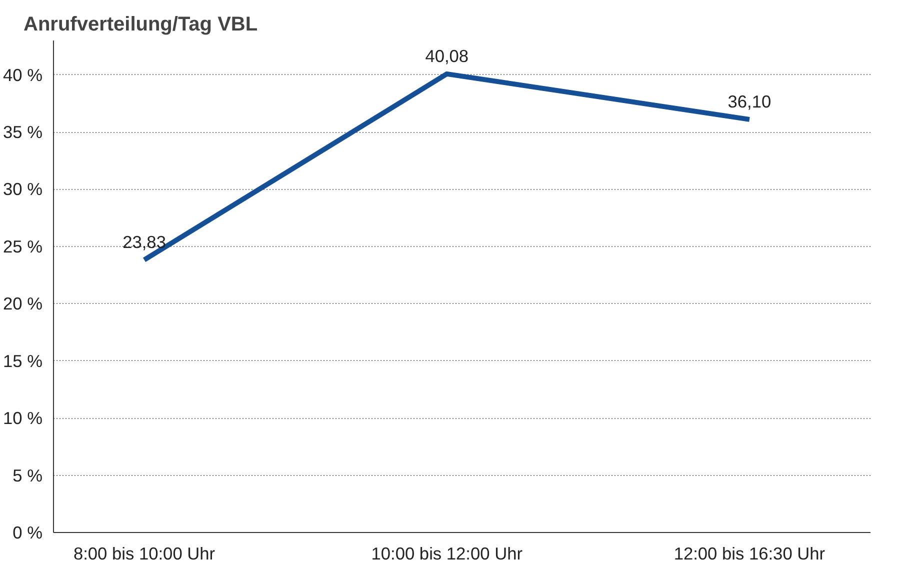 The image size is (915, 576). I want to click on data-label: 23,83, so click(144, 242).